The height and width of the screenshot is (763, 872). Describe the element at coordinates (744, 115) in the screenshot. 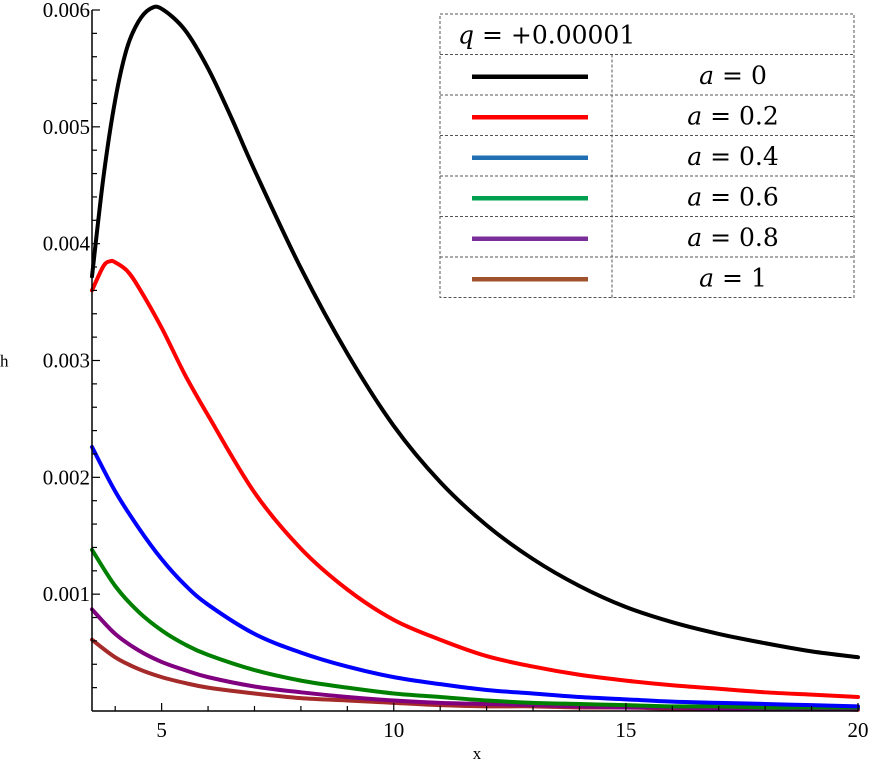

I see `legend-label-value: = 0.2` at that location.